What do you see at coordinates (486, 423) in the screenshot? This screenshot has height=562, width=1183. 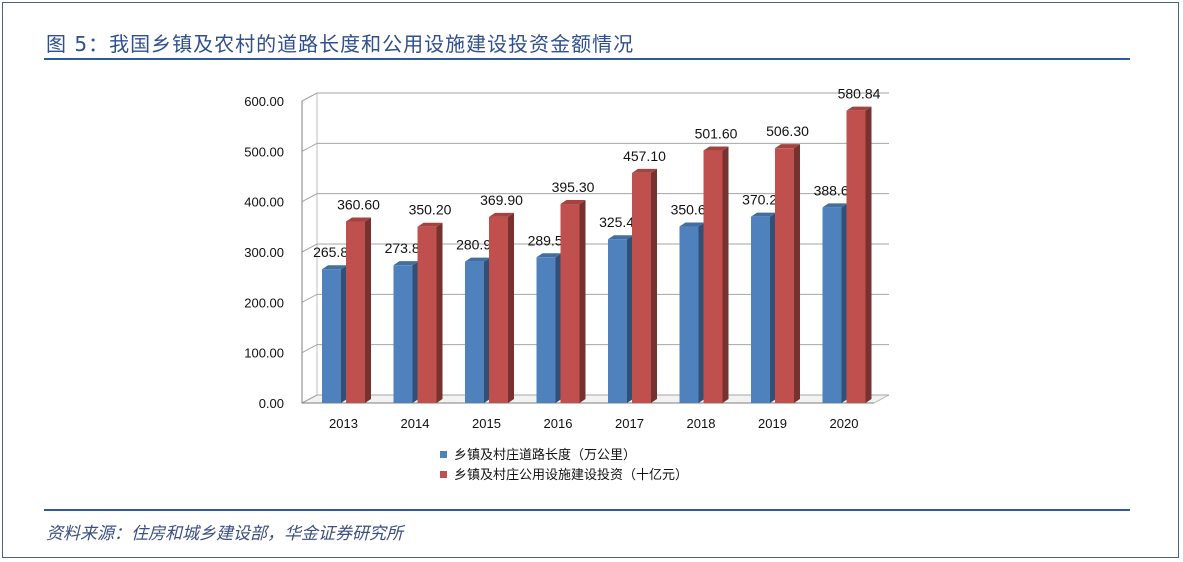 I see `x-tick-label: 2015` at bounding box center [486, 423].